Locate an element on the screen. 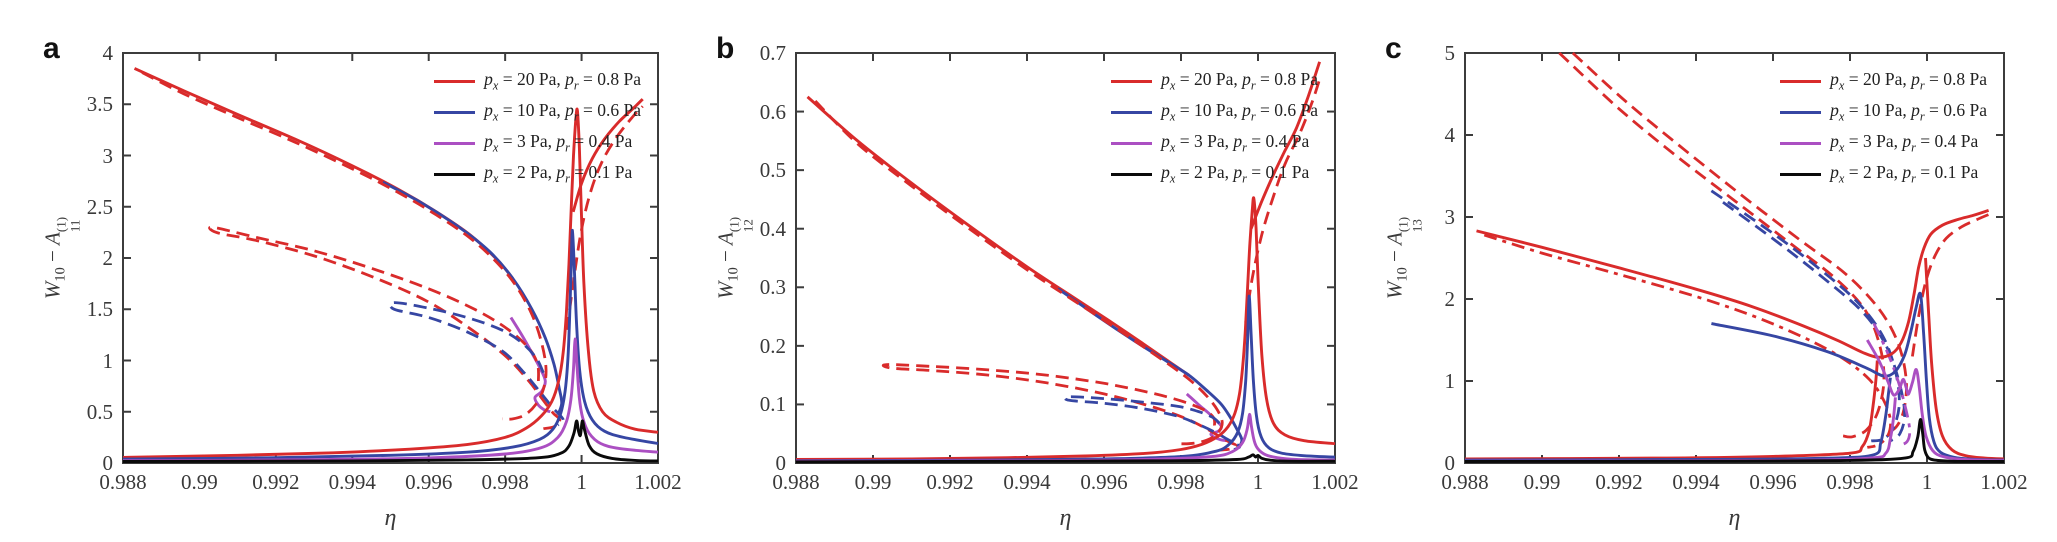 Image resolution: width=2057 pixels, height=542 pixels. panel-b-curve-red-postres-stable is located at coordinates (1285, 145).